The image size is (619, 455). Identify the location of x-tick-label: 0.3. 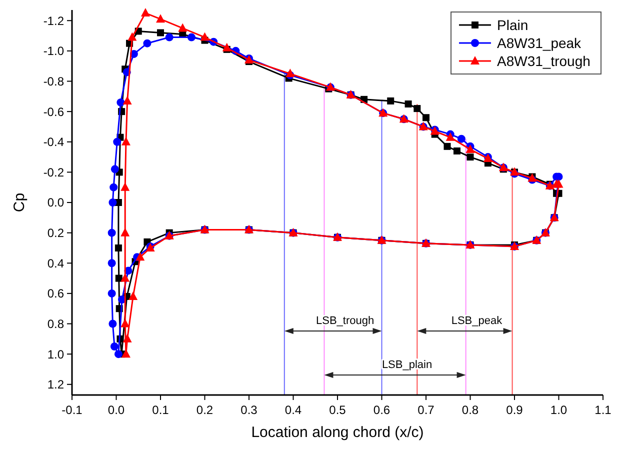
(249, 410).